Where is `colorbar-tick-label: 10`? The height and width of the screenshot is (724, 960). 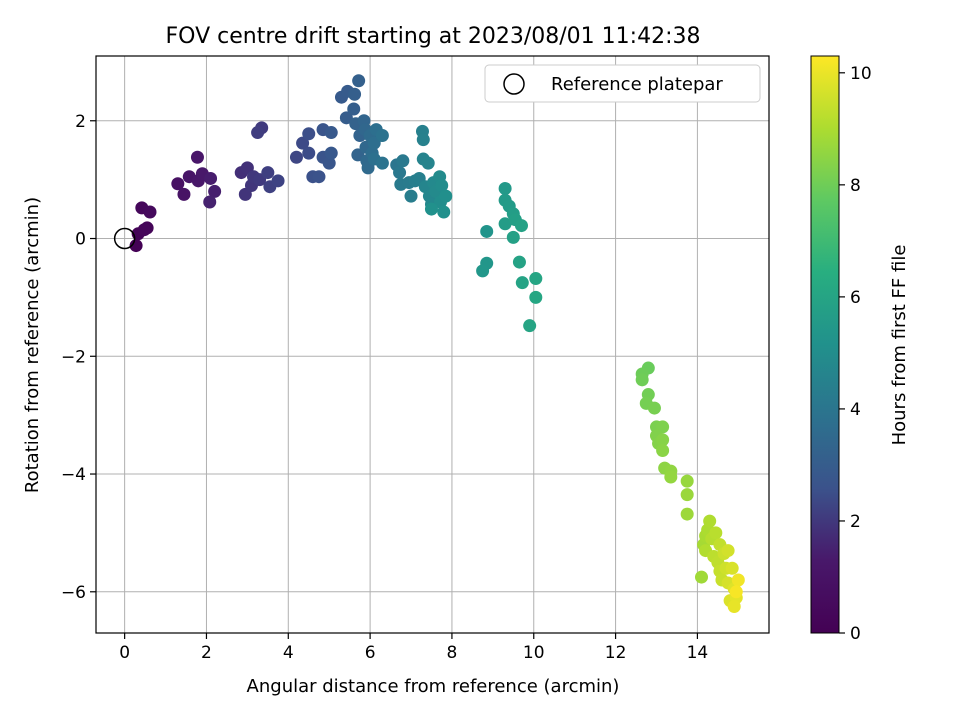
colorbar-tick-label: 10 is located at coordinates (861, 74).